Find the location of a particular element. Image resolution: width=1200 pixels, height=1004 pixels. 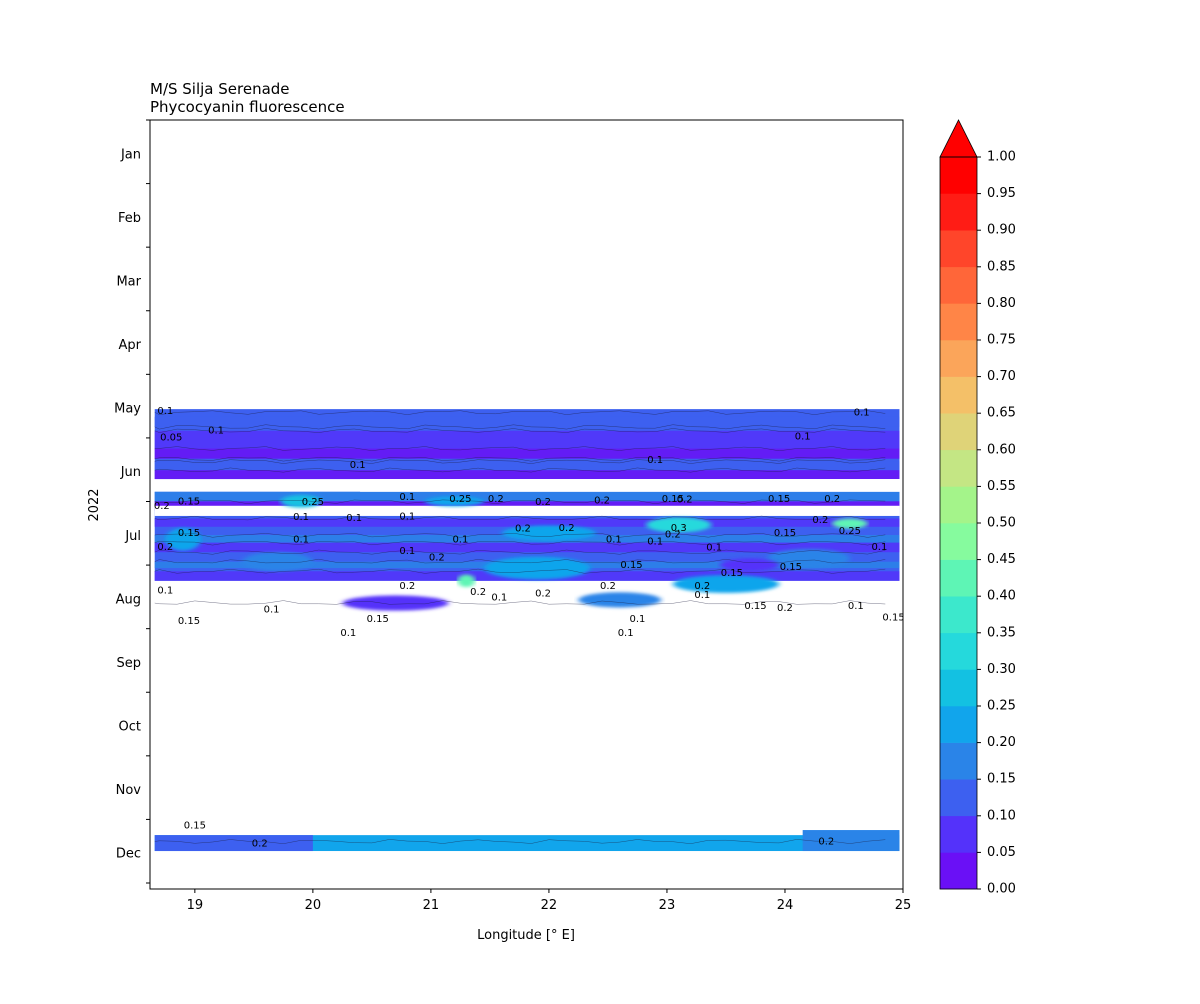

x-axis-label: Longitude [° E] is located at coordinates (526, 935).